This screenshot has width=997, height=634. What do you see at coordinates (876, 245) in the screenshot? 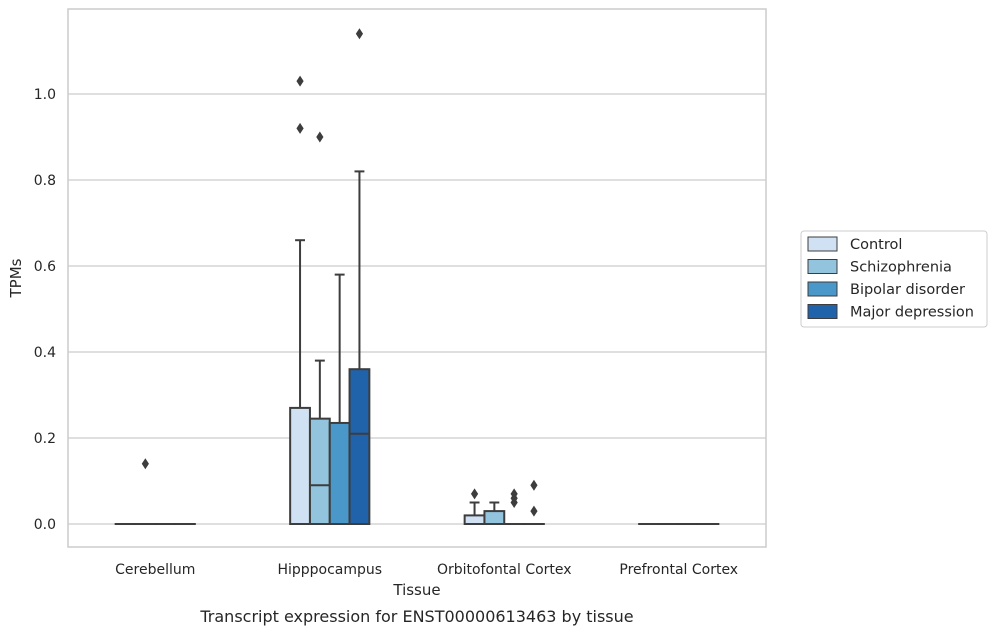
I see `legend-label: Control` at bounding box center [876, 245].